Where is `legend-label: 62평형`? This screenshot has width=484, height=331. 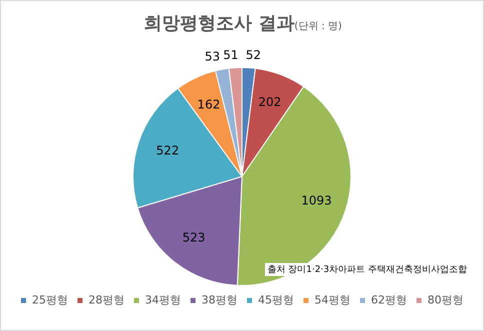 legend-label: 62평형 is located at coordinates (388, 299).